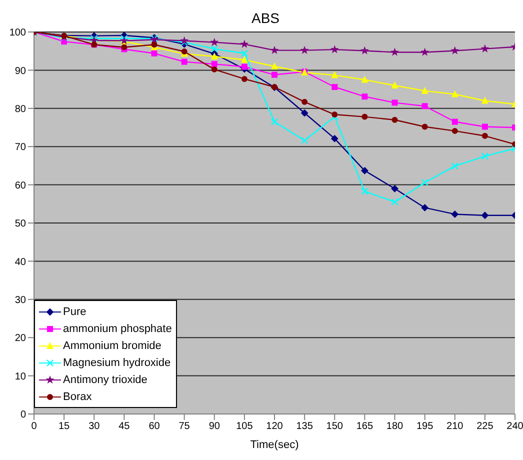 The image size is (523, 460). Describe the element at coordinates (214, 426) in the screenshot. I see `x-tick-label: 90` at that location.